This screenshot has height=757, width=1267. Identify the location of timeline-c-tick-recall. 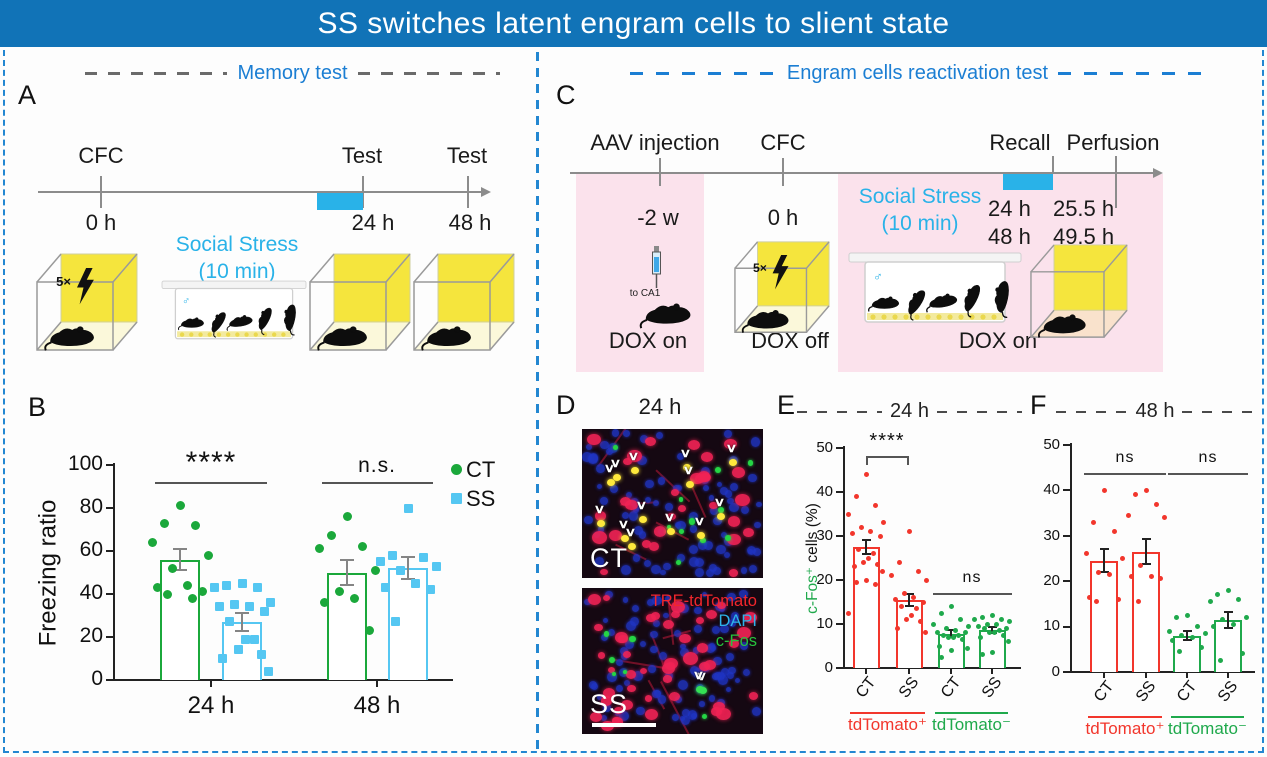
(1053, 164).